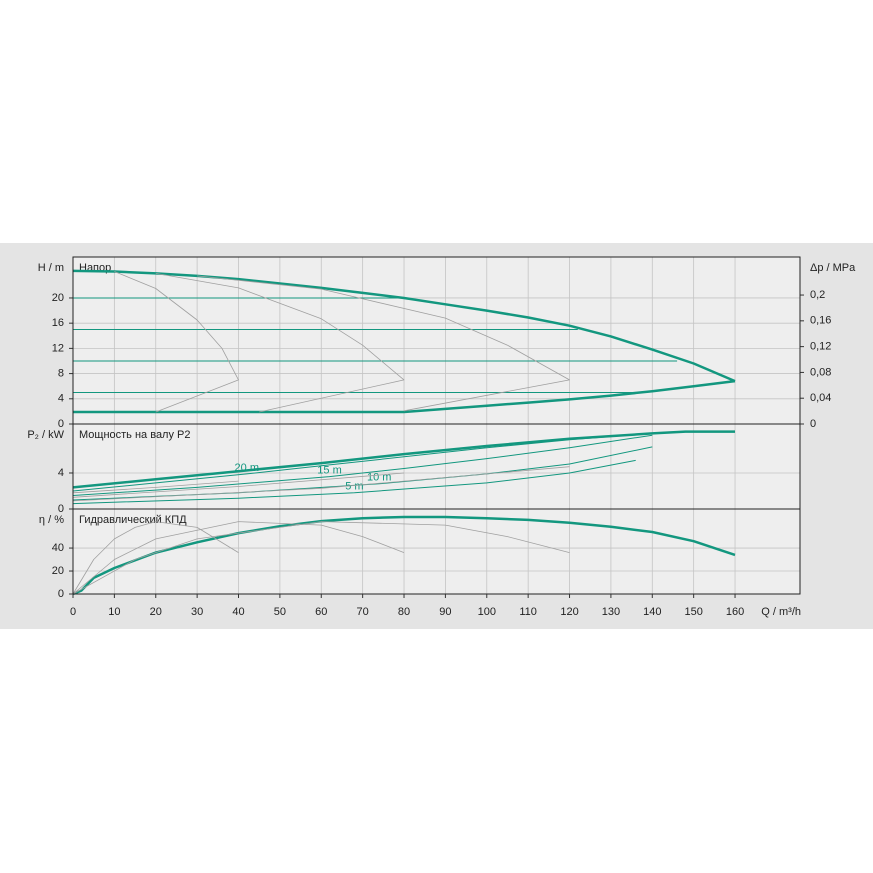 This screenshot has height=873, width=873. What do you see at coordinates (133, 520) in the screenshot?
I see `panel-title: Гидравлический КПД` at bounding box center [133, 520].